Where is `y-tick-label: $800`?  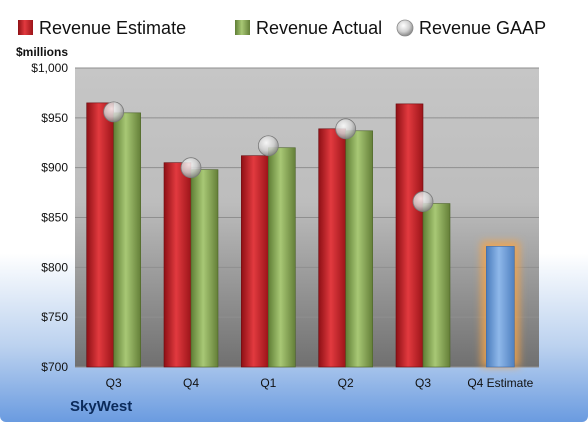 y-tick-label: $800 is located at coordinates (54, 267).